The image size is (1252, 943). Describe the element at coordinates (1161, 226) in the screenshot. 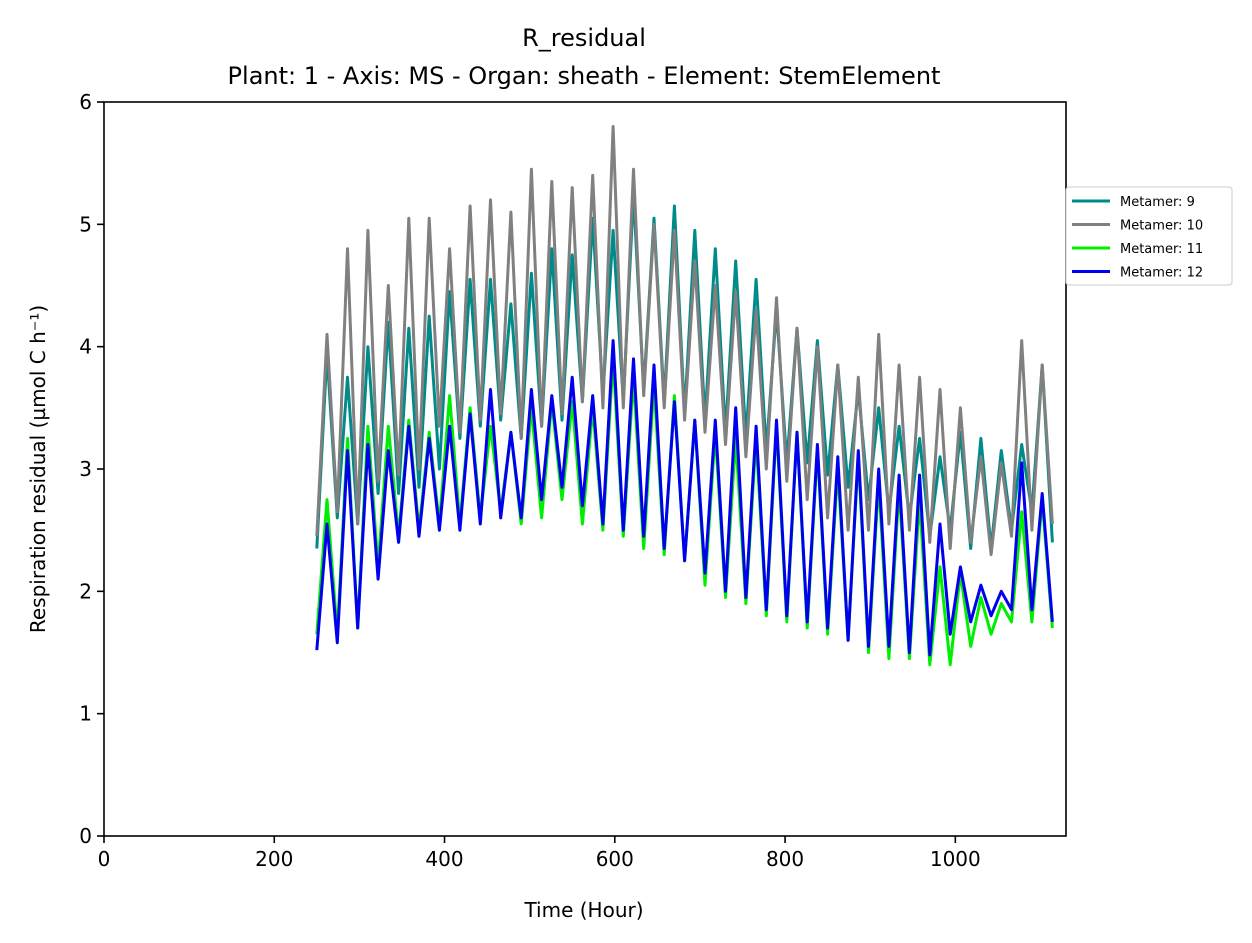

I see `legend-label-2: Metamer: 10` at that location.